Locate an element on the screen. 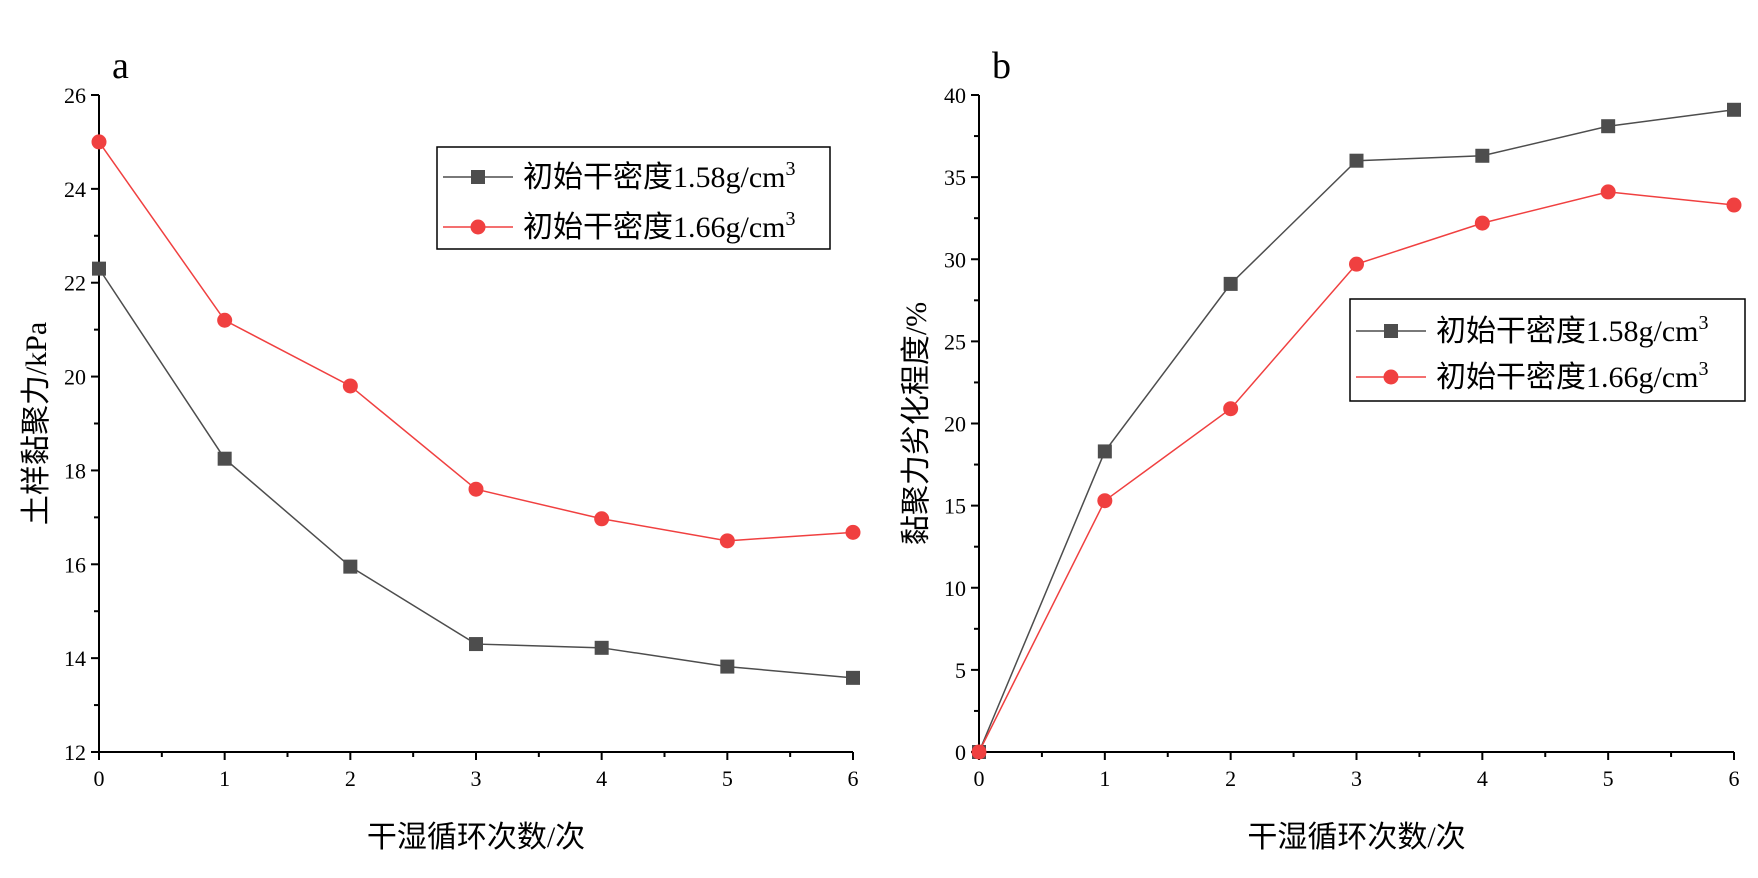 Image resolution: width=1758 pixels, height=878 pixels. y-tick-label: 30 is located at coordinates (955, 259).